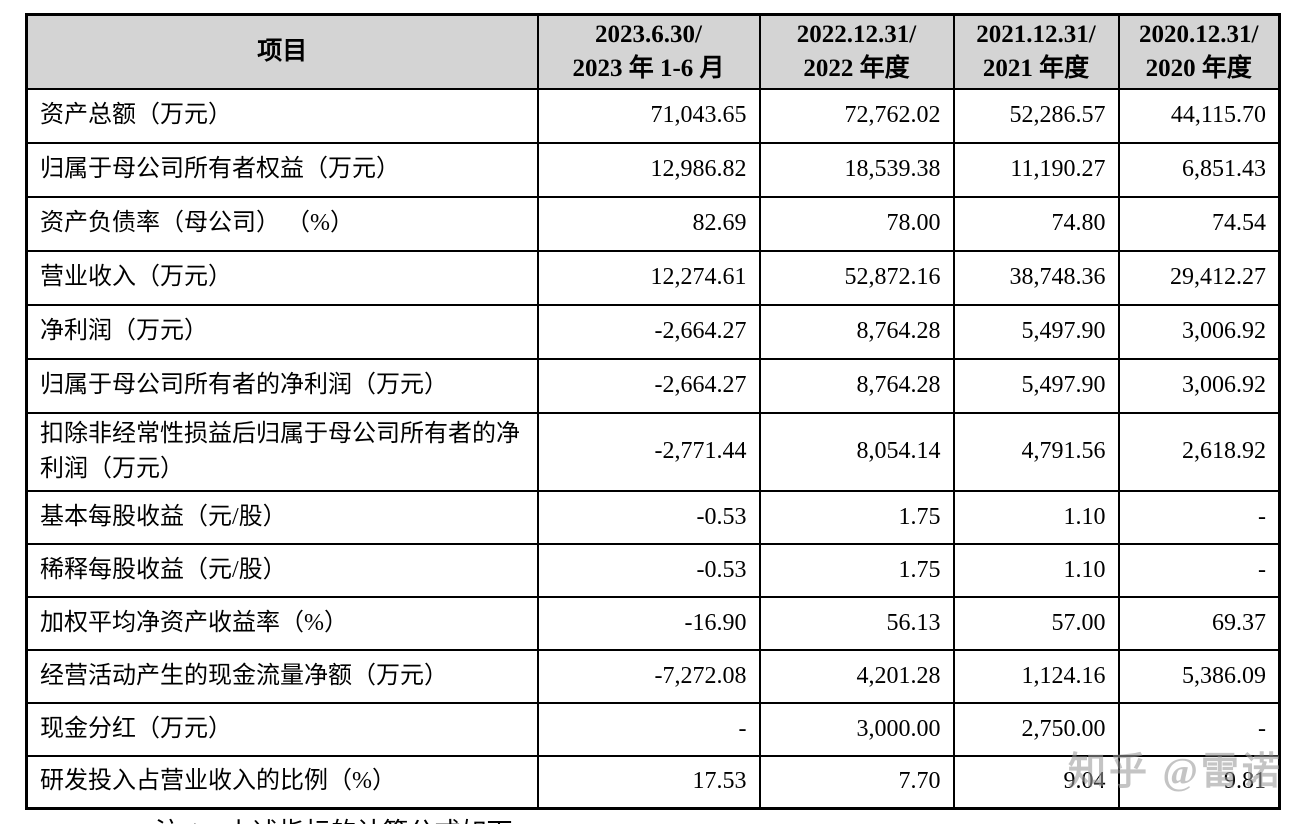 The image size is (1301, 824). What do you see at coordinates (282, 676) in the screenshot?
I see `row-label: 经营活动产生的现金流量净额（万元）` at bounding box center [282, 676].